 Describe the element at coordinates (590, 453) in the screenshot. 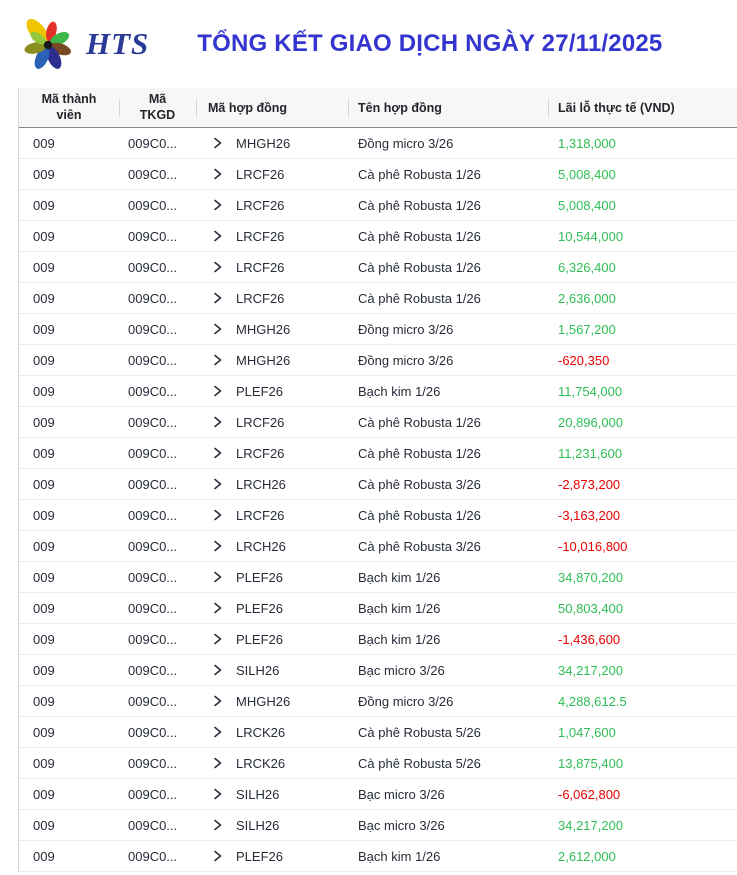

I see `pnl-value: 11,231,600` at that location.